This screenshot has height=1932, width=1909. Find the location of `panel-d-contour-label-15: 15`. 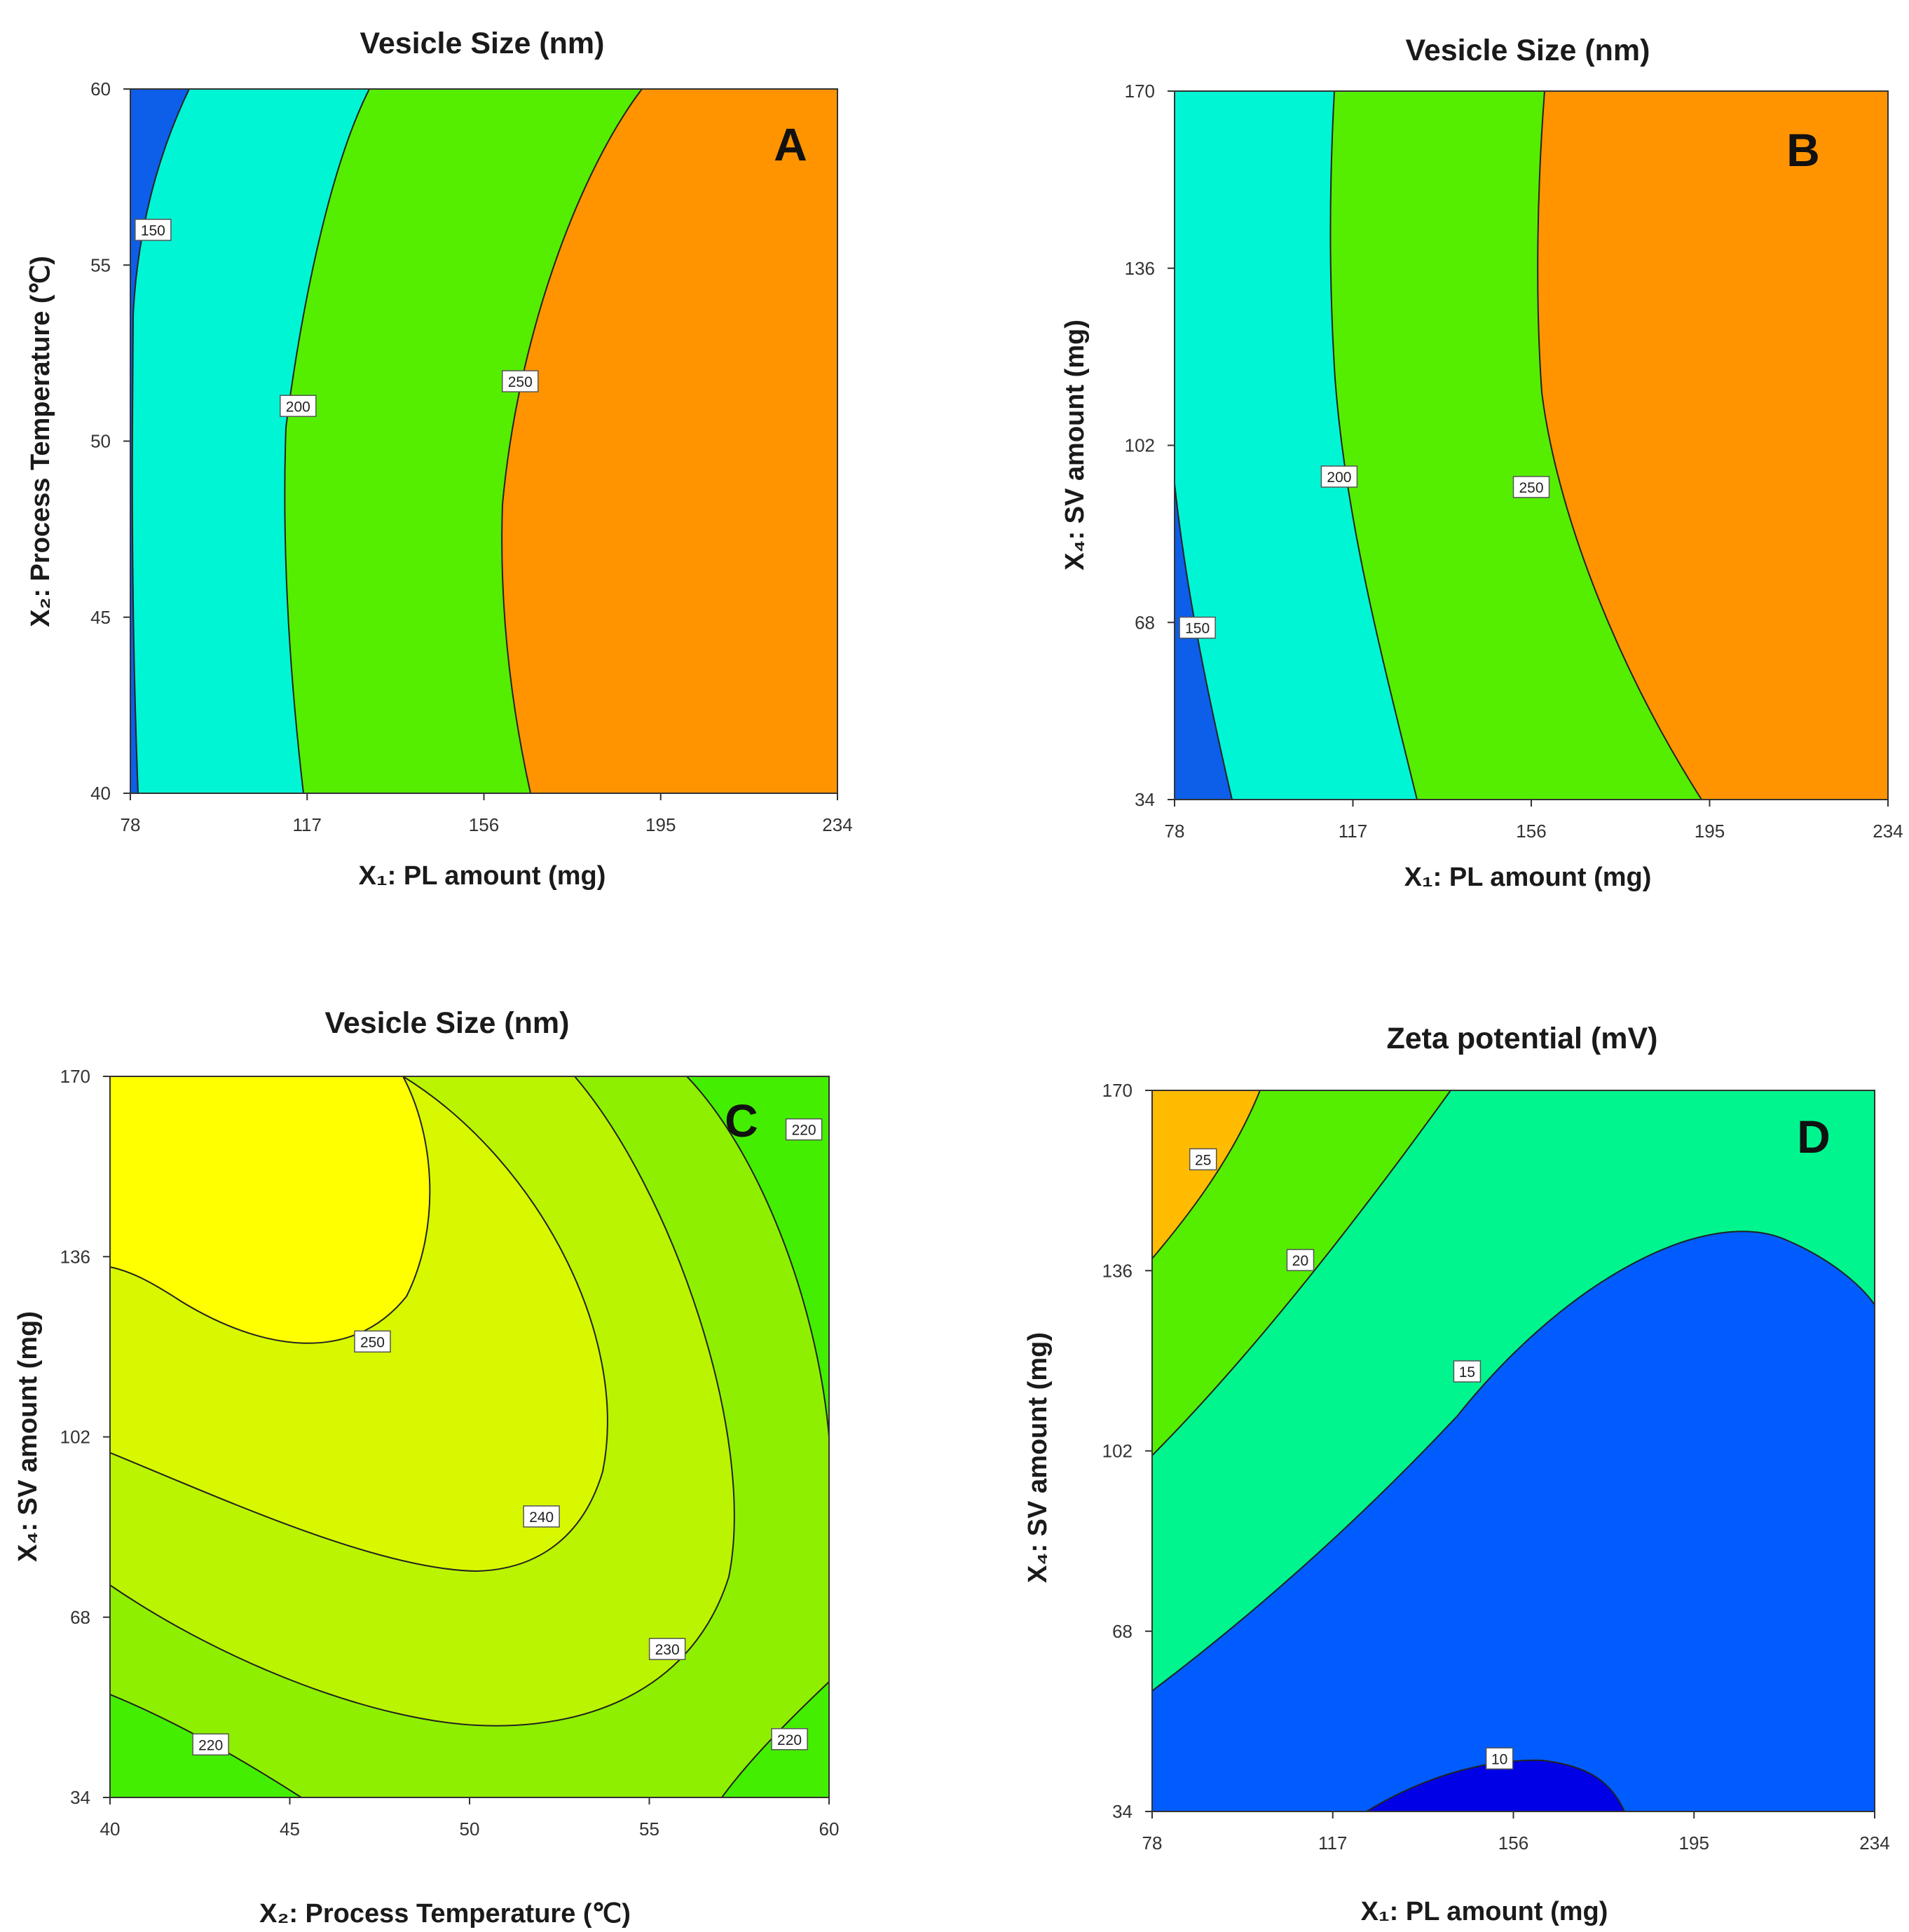

panel-d-contour-label-15: 15 is located at coordinates (1467, 1371).